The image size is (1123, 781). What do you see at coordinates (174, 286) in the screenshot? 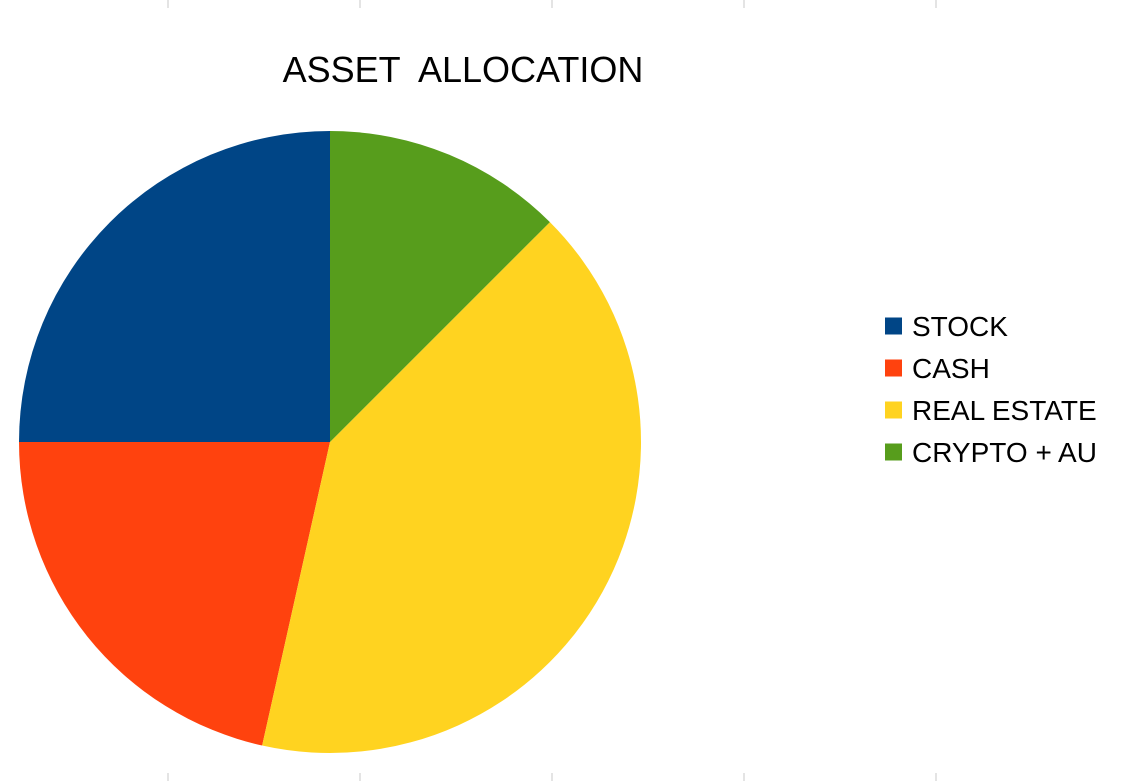
I see `pie-slice-stock` at bounding box center [174, 286].